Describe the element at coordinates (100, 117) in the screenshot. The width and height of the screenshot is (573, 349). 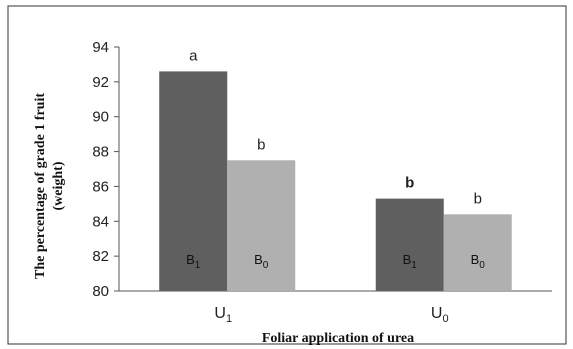
I see `y-tick-label: 90` at that location.